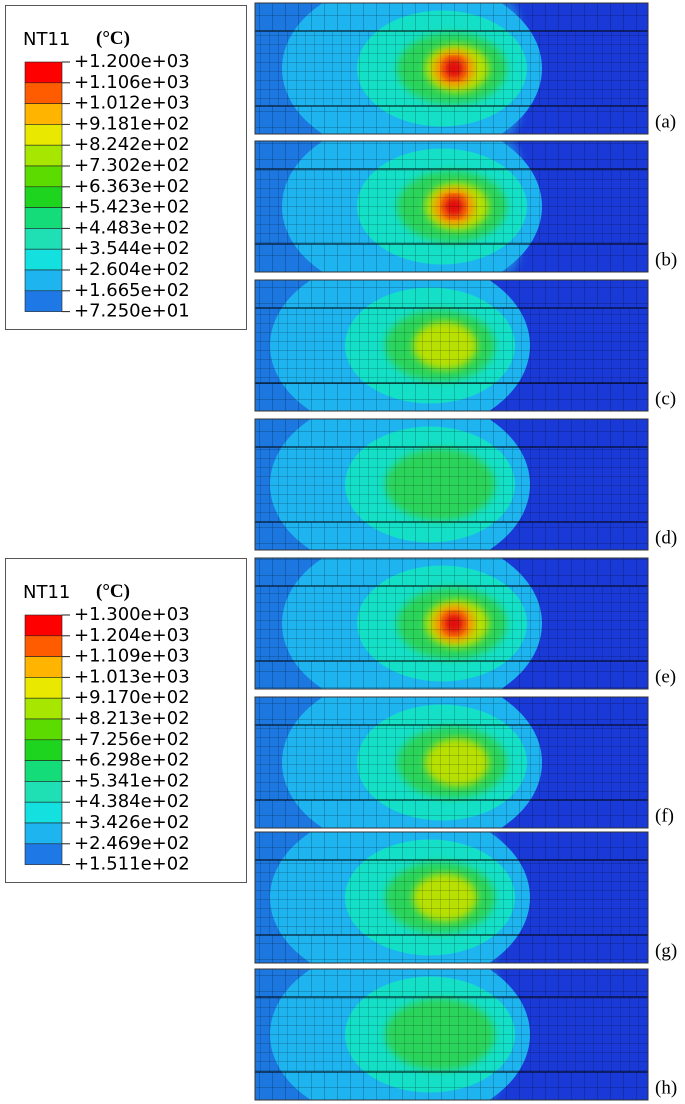 Image resolution: width=685 pixels, height=1104 pixels. What do you see at coordinates (132, 123) in the screenshot?
I see `legend-label: +9.181e+02` at bounding box center [132, 123].